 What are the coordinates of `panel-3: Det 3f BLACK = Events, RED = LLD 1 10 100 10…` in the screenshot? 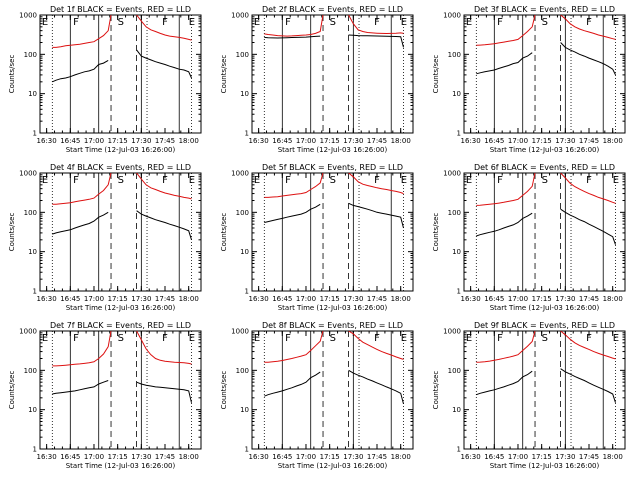 It's located at (529, 79).